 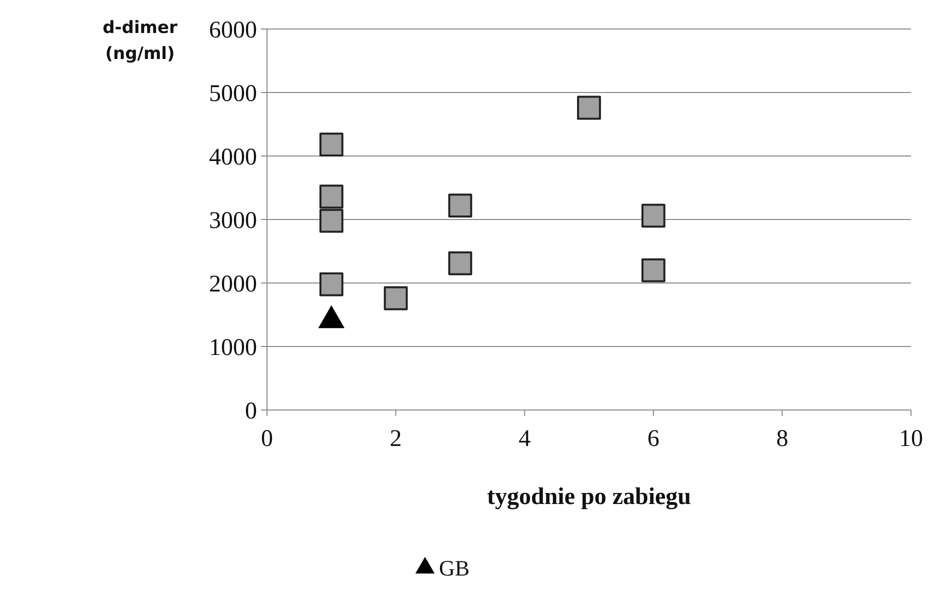 What do you see at coordinates (267, 439) in the screenshot?
I see `x-tick-label: 0` at bounding box center [267, 439].